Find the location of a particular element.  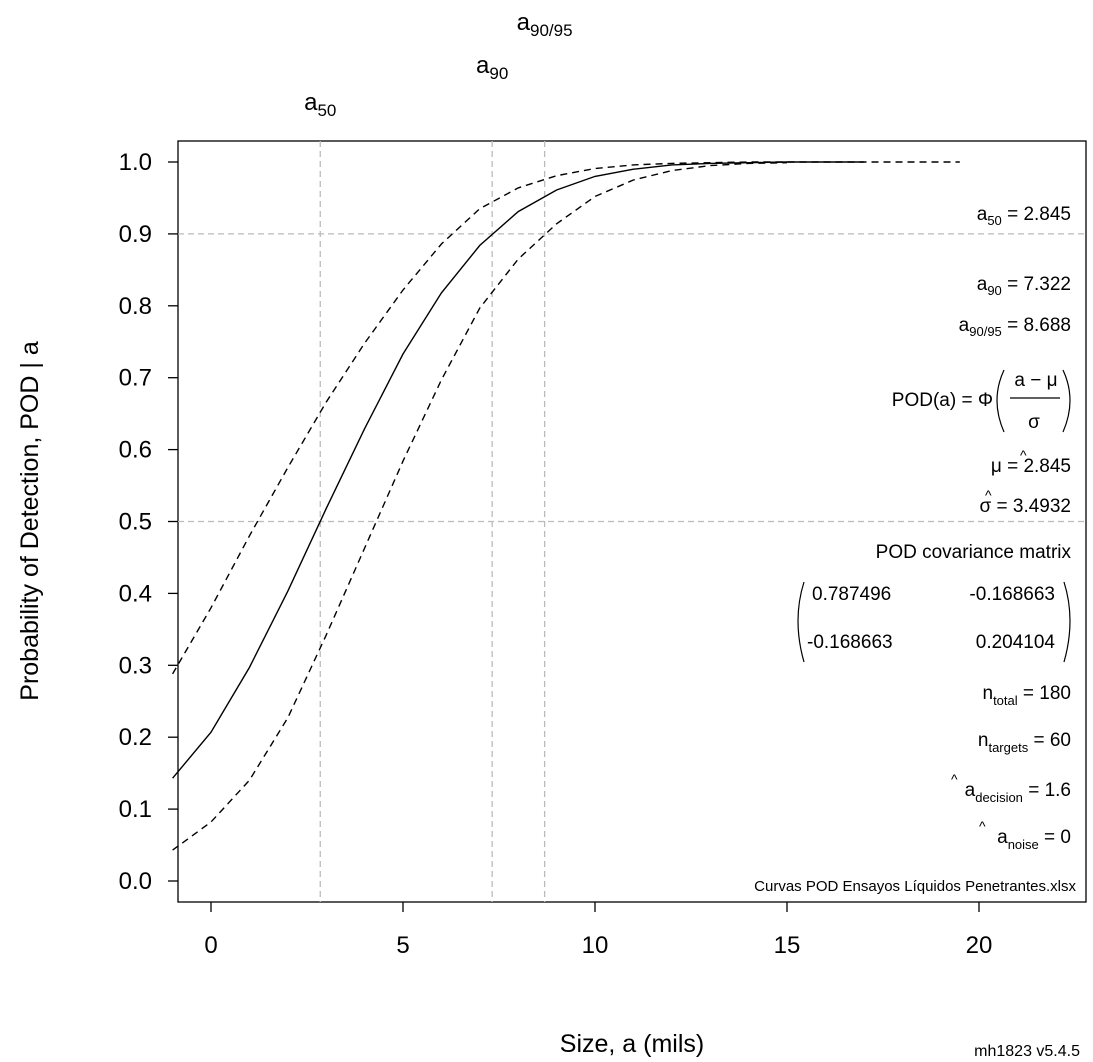

x-tick-label: 0 is located at coordinates (210, 945).